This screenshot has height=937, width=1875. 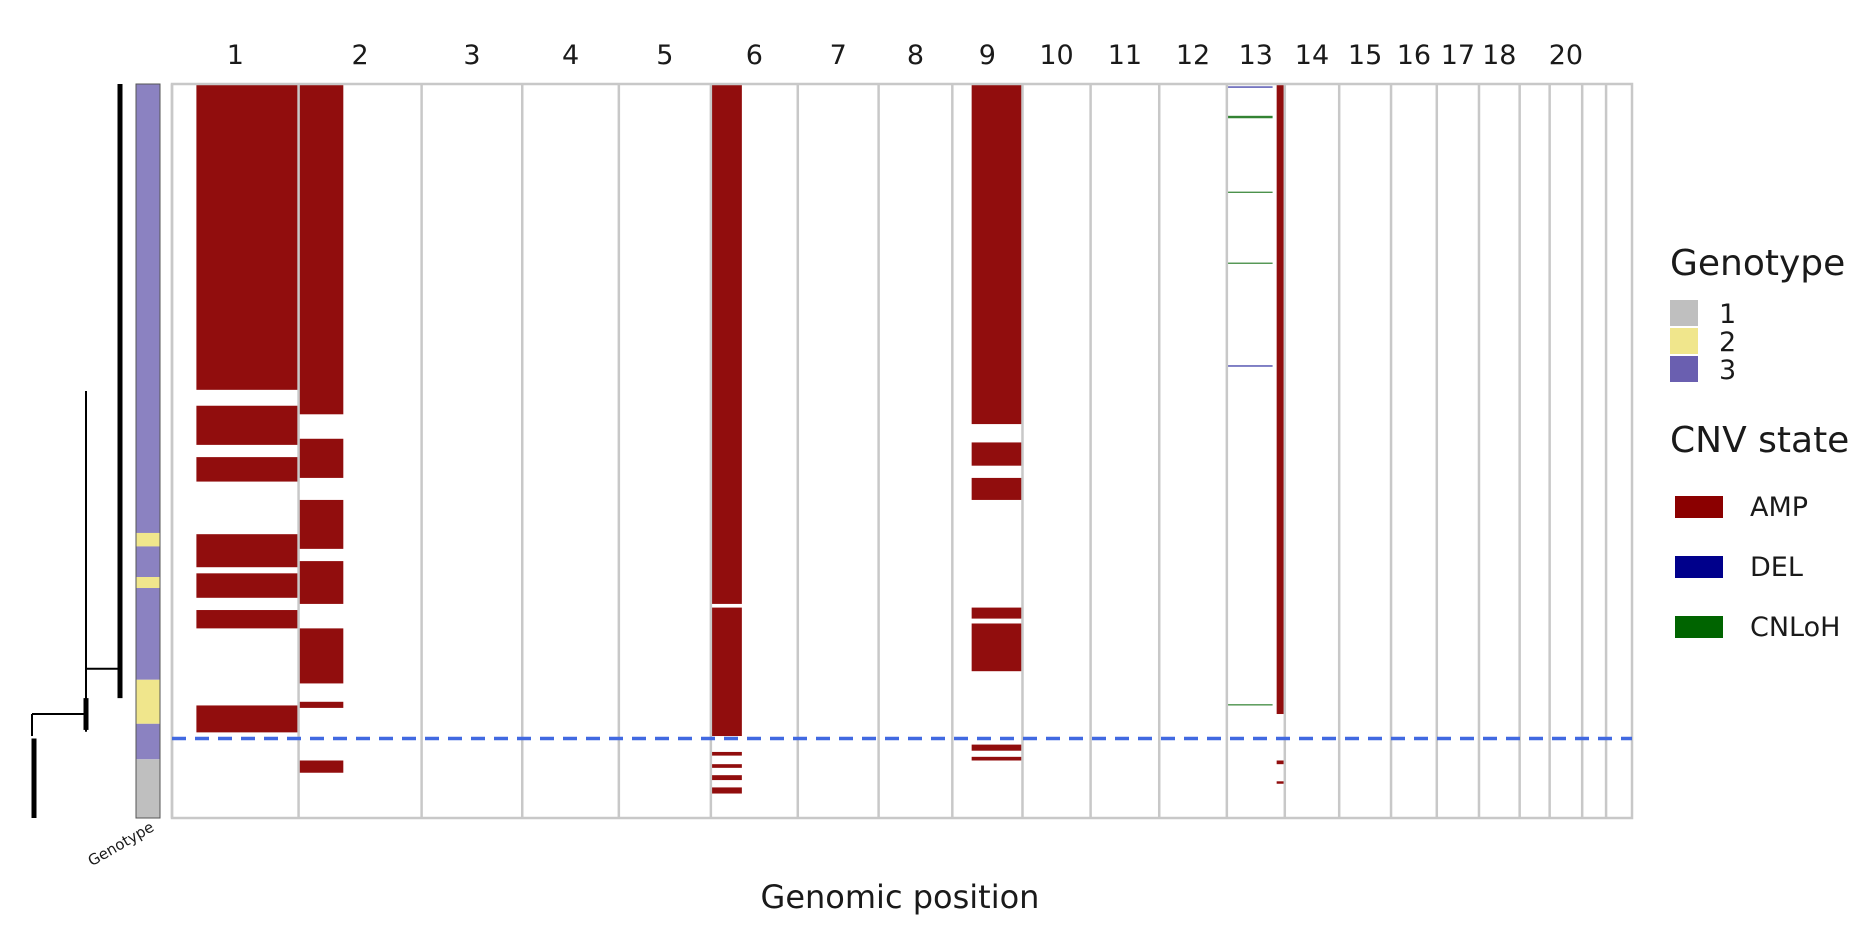 I want to click on legend-cnv-label-cnloh: CNLoH, so click(x=1795, y=627).